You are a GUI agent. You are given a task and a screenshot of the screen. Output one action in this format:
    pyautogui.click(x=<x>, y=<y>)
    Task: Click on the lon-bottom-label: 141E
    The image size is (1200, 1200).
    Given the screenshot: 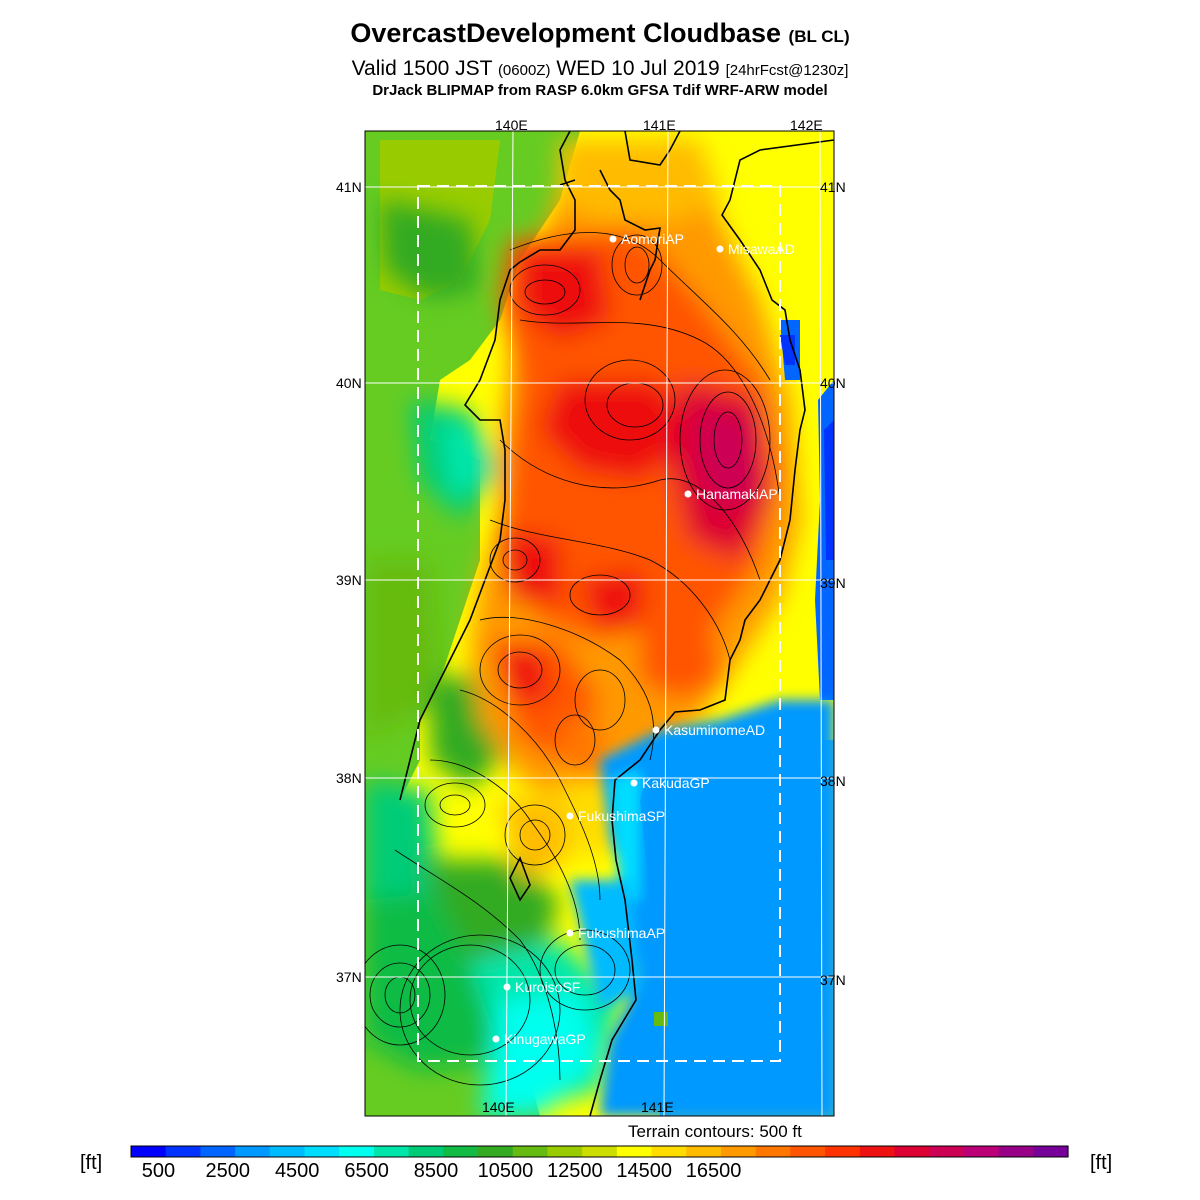 What is the action you would take?
    pyautogui.click(x=657, y=1107)
    